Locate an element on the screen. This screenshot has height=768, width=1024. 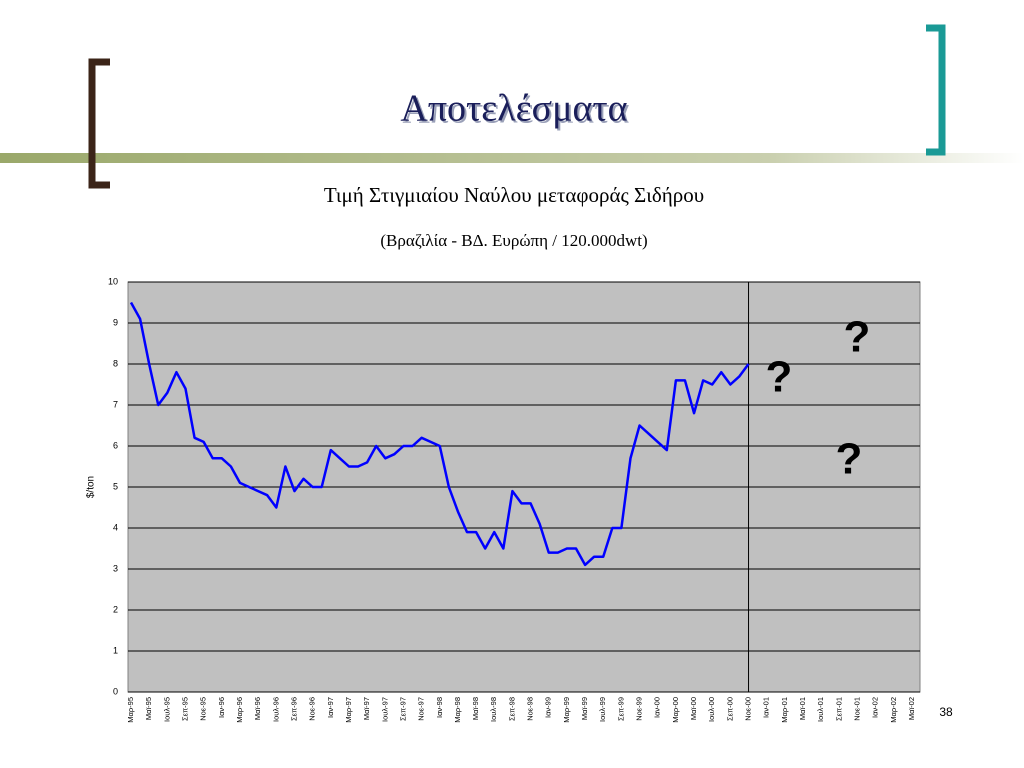
chart-subtitle: (Βραζιλία - ΒΔ. Ευρώπη / 120.000dwt) is located at coordinates (513, 240).